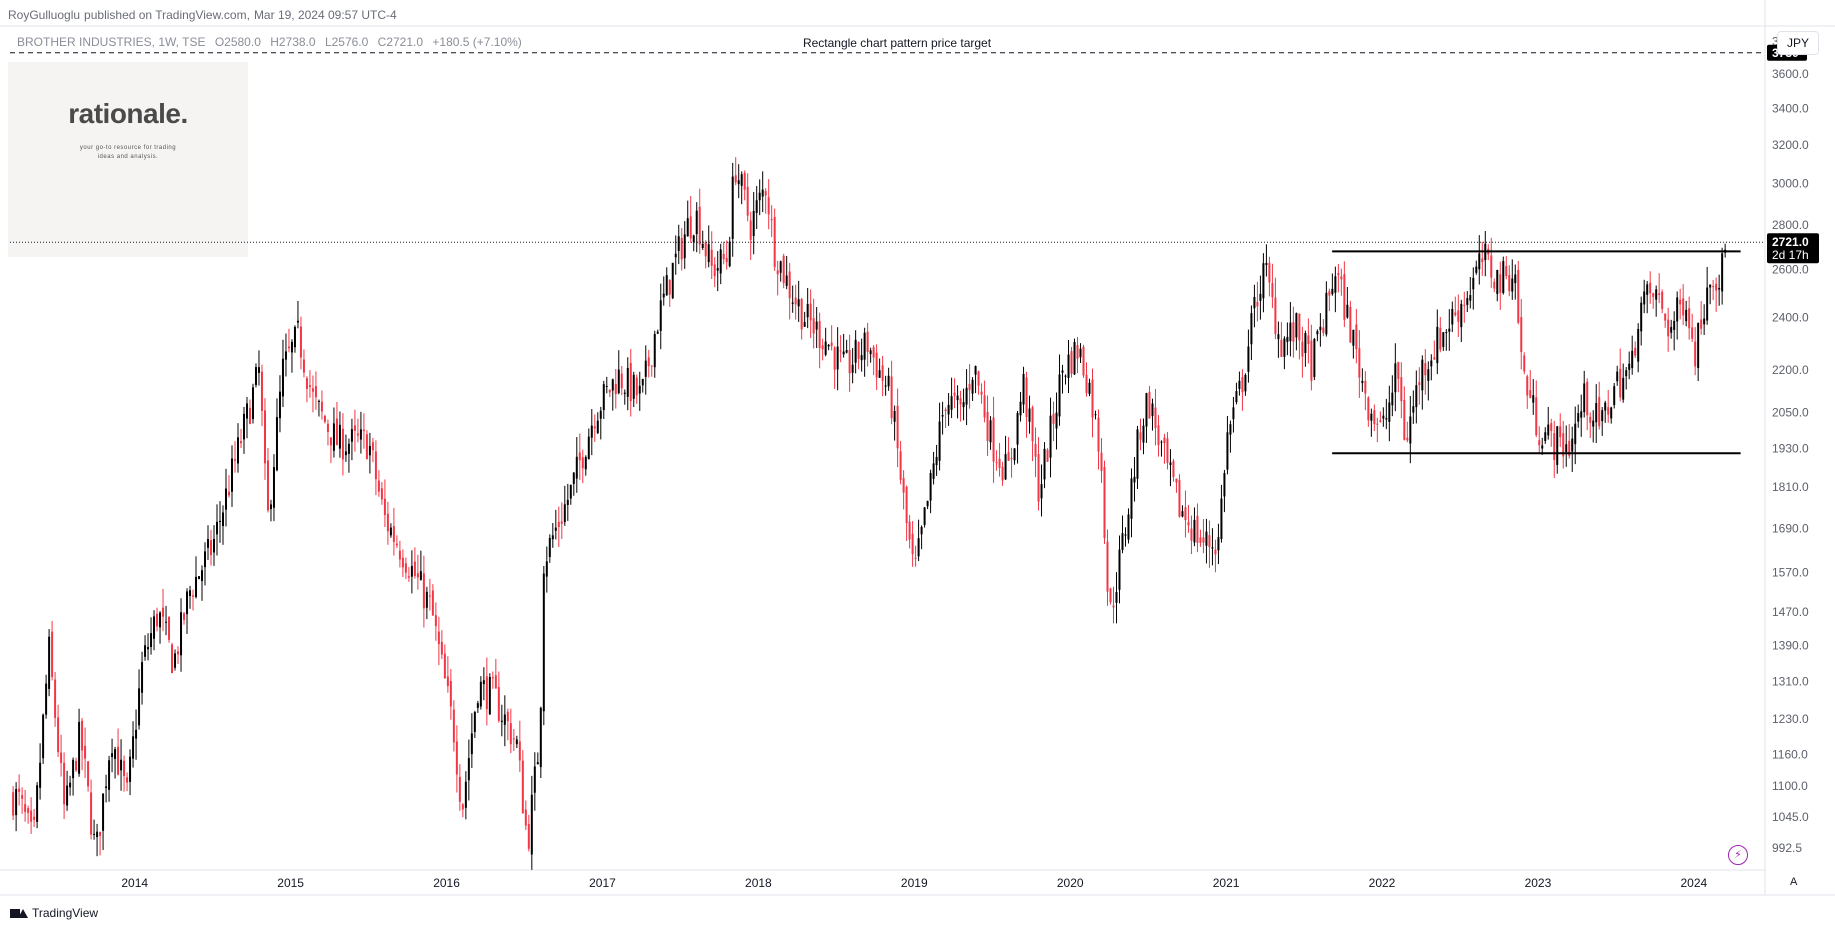  I want to click on logo-tagline-line-1: your go-to resource for trading, so click(128, 148).